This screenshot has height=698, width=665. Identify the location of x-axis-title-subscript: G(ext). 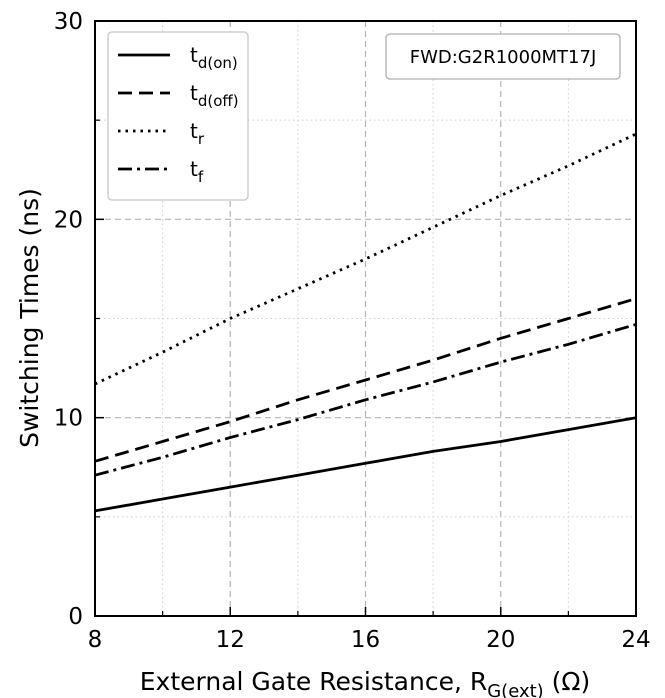
(515, 689).